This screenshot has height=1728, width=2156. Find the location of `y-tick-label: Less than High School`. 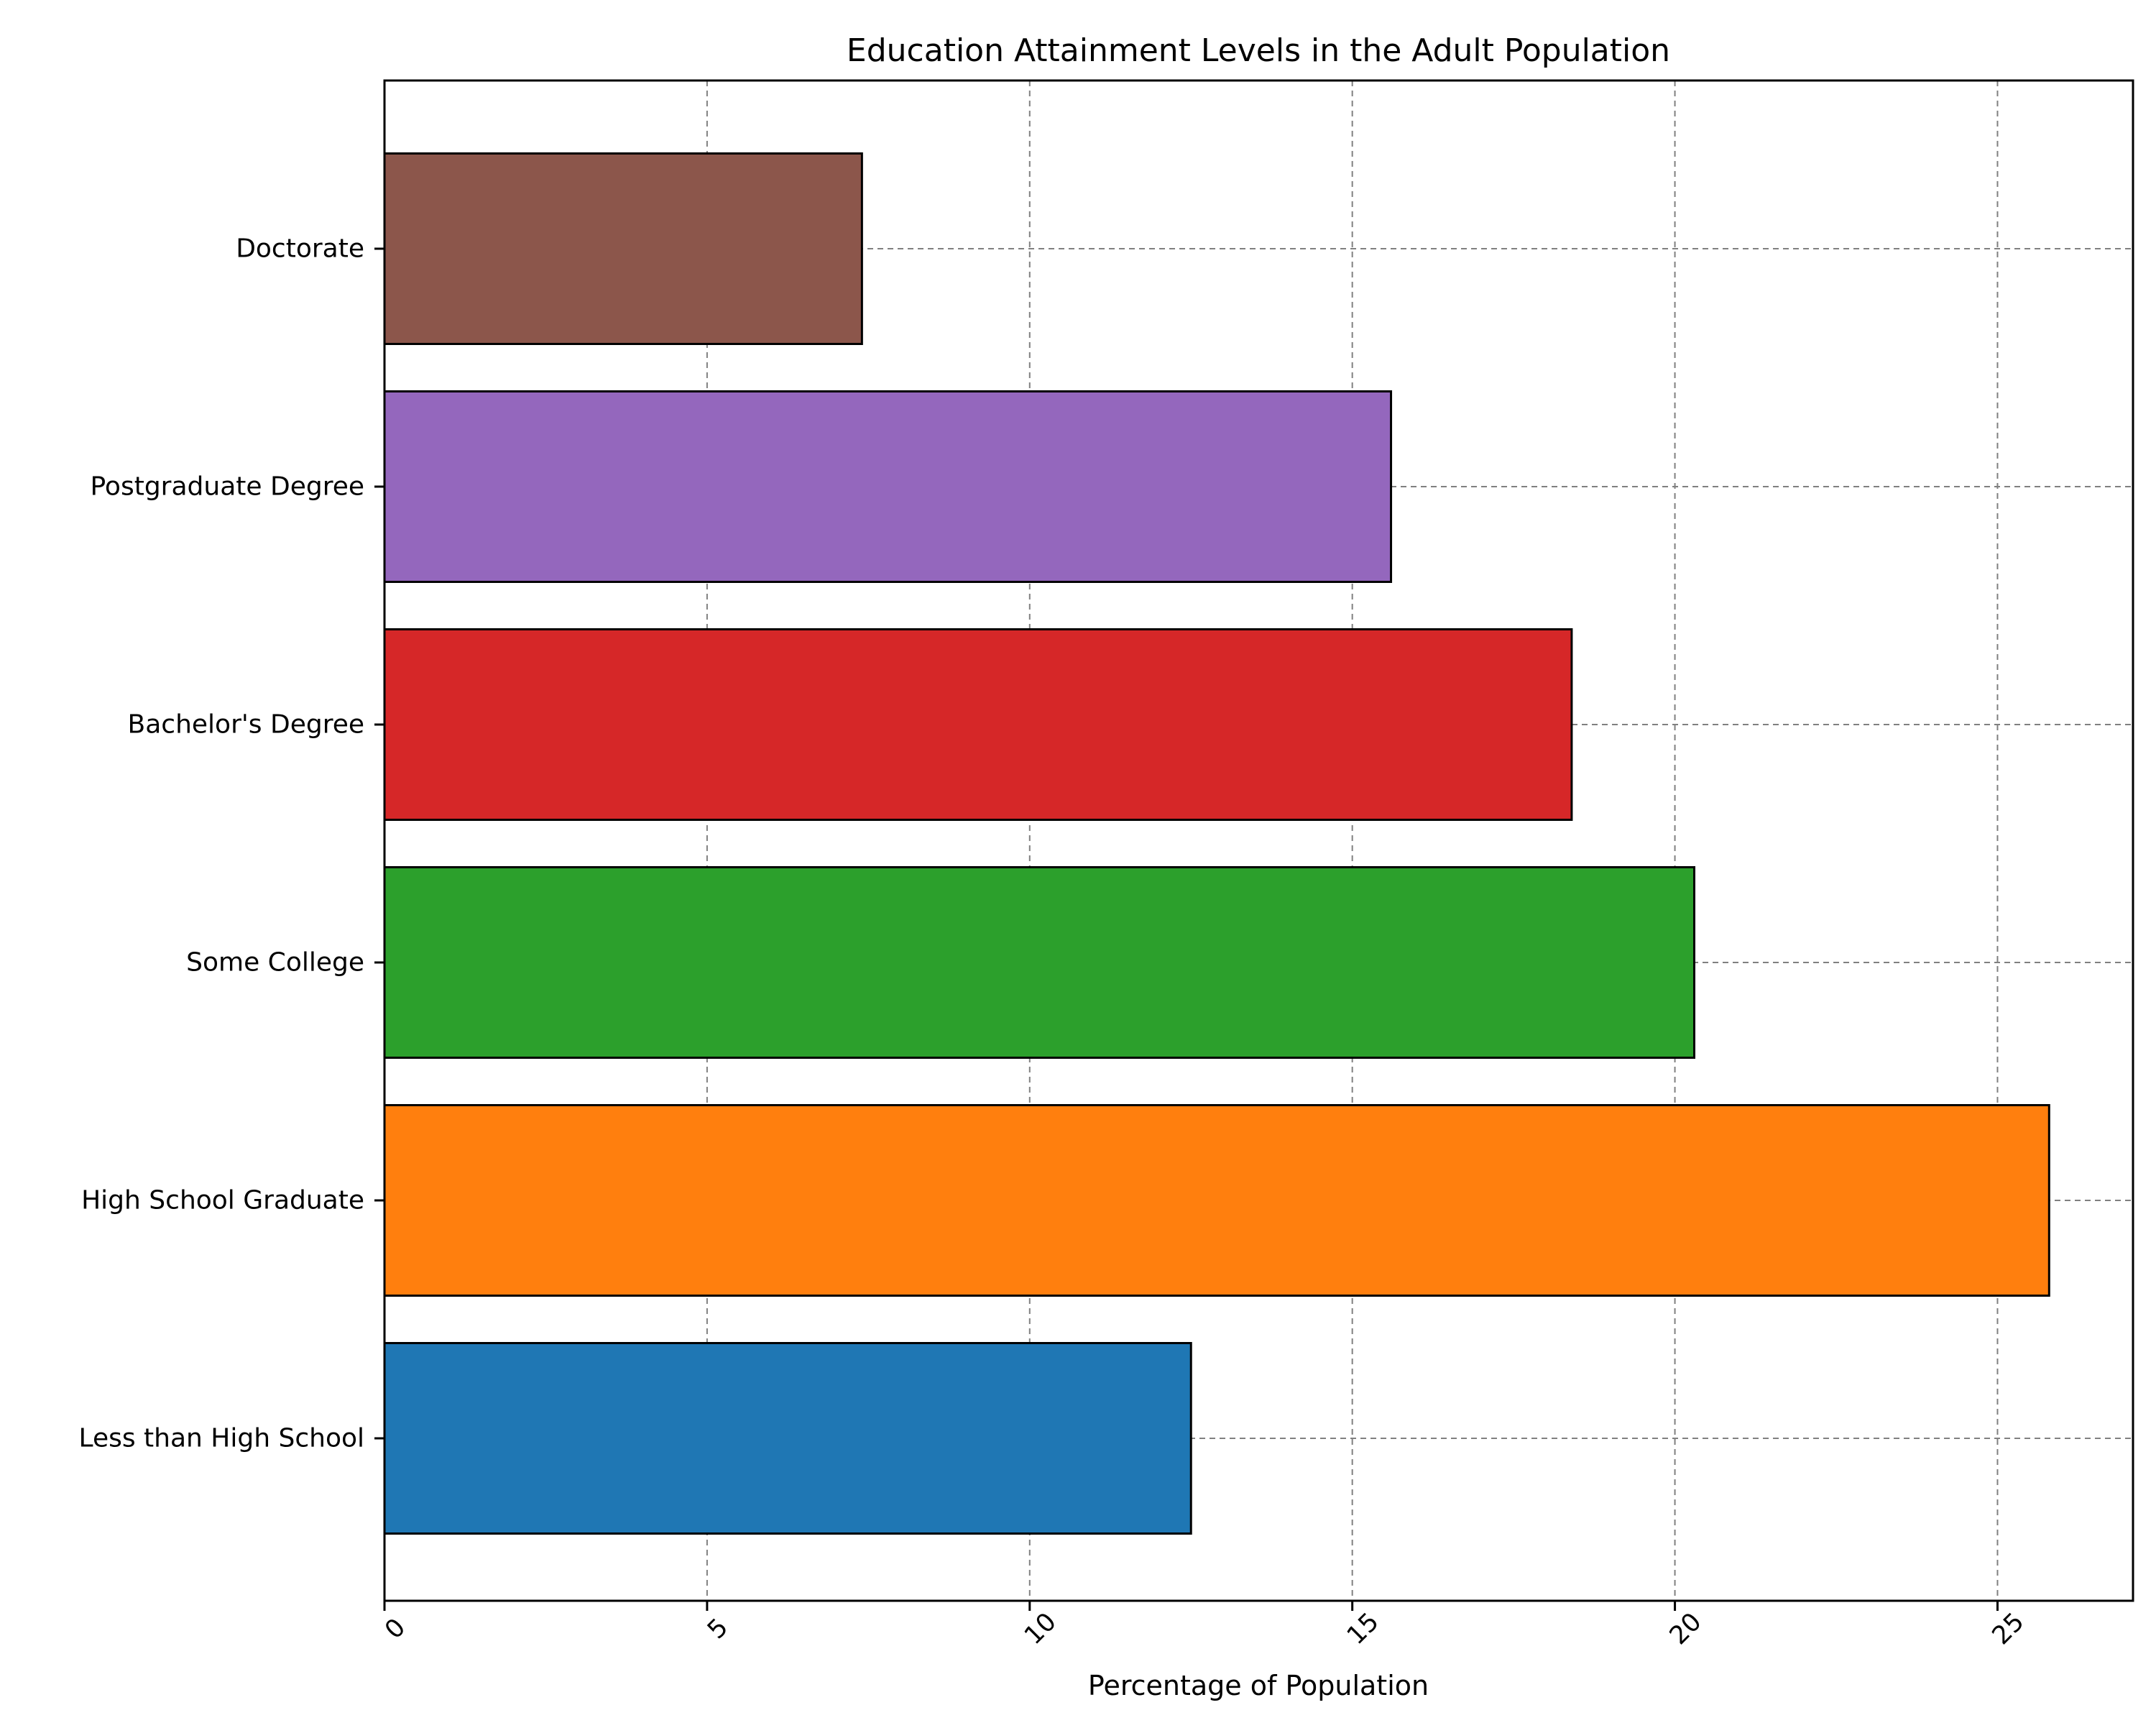

y-tick-label: Less than High School is located at coordinates (221, 1438).